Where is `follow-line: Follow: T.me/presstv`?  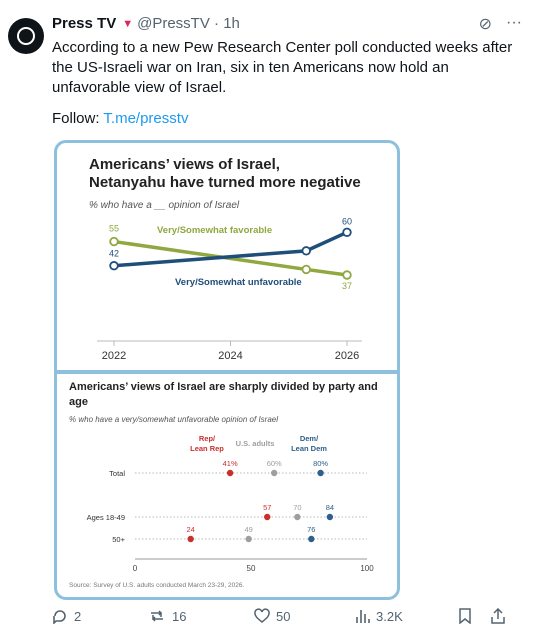 follow-line: Follow: T.me/presstv is located at coordinates (120, 118).